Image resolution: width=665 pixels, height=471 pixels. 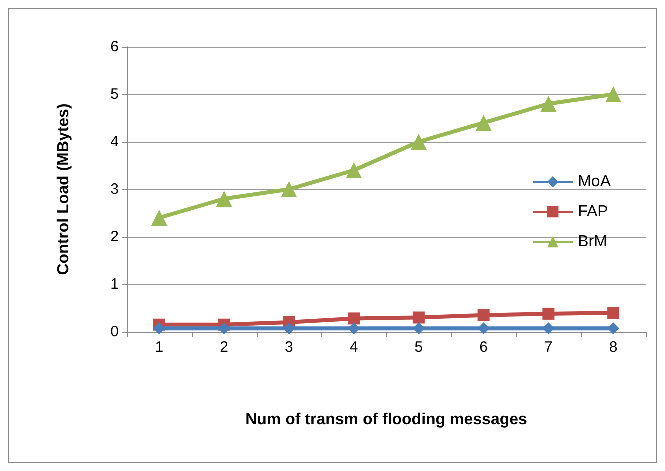 What do you see at coordinates (595, 182) in the screenshot?
I see `legend-label: MoA` at bounding box center [595, 182].